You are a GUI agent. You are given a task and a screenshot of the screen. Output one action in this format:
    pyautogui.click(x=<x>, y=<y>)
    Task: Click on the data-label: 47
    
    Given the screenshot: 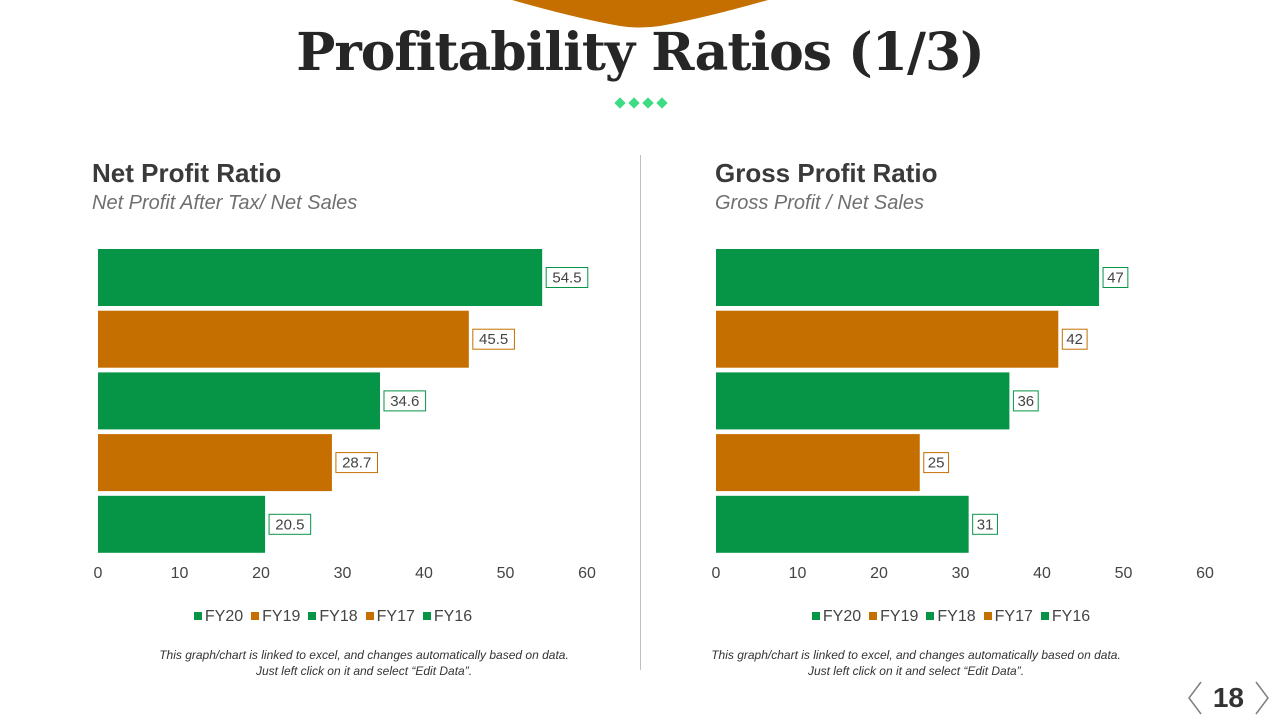 What is the action you would take?
    pyautogui.click(x=1115, y=278)
    